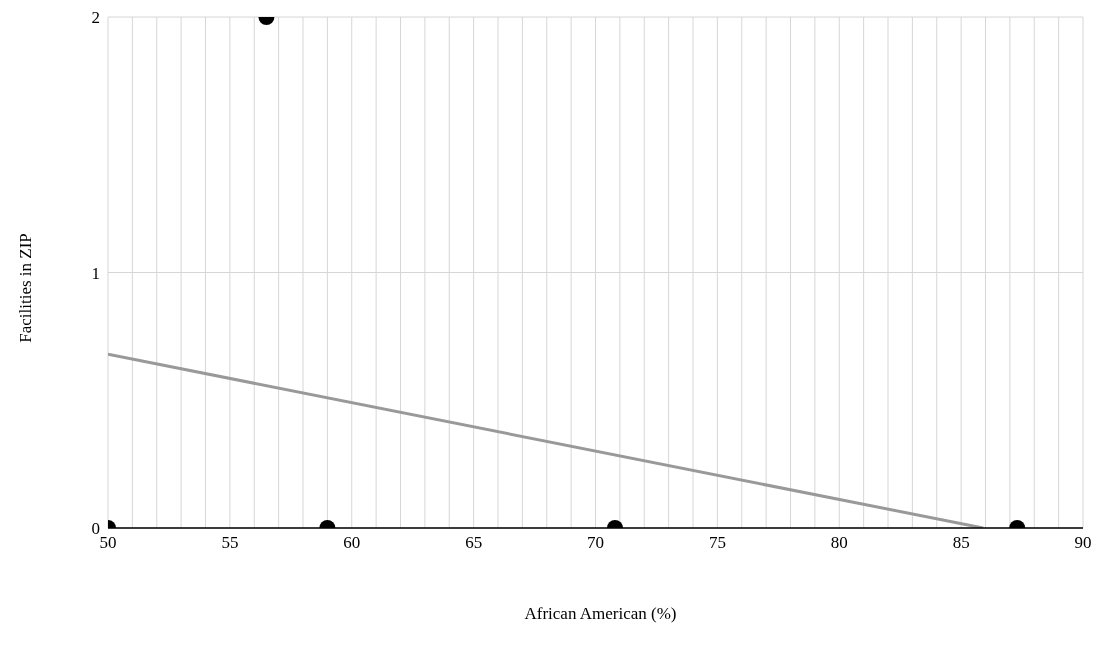 The width and height of the screenshot is (1101, 647). What do you see at coordinates (961, 543) in the screenshot?
I see `x-tick-label: 85` at bounding box center [961, 543].